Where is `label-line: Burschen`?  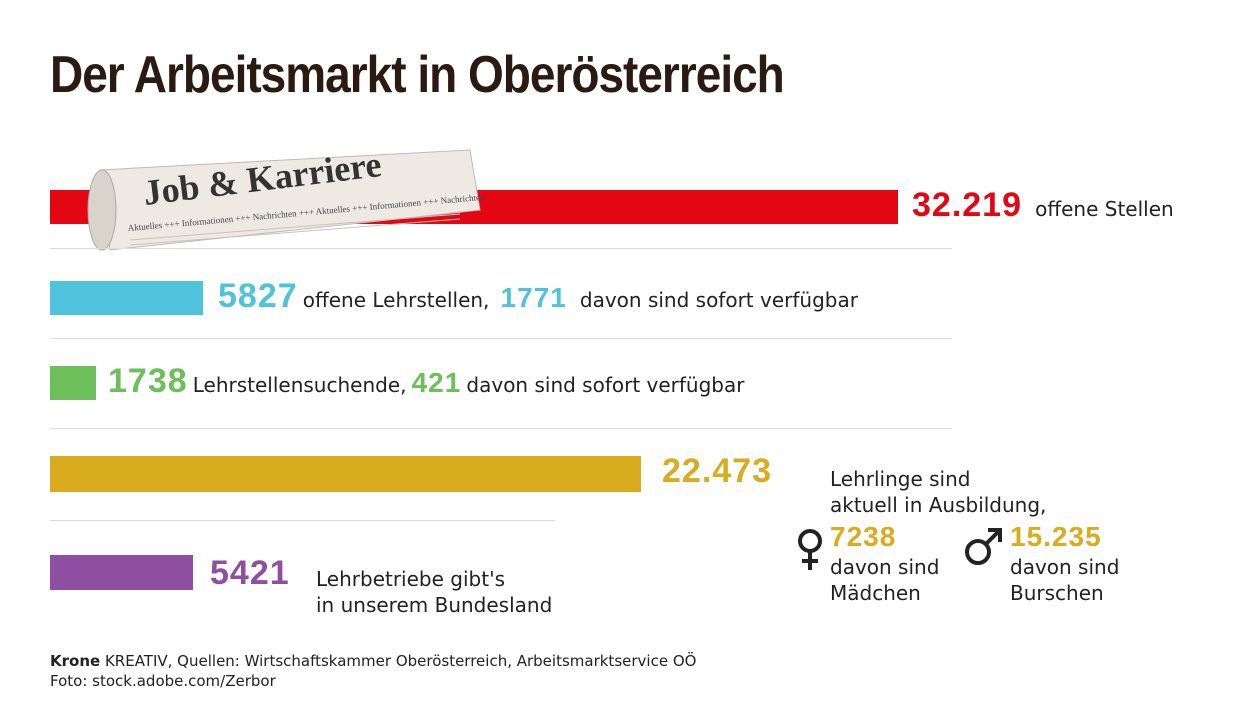 label-line: Burschen is located at coordinates (1057, 593).